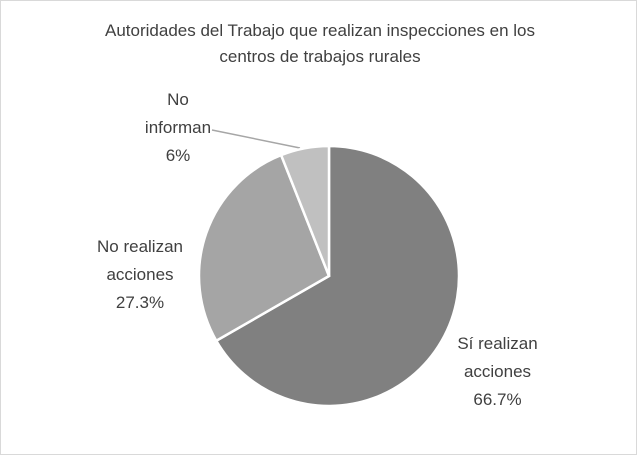 The height and width of the screenshot is (455, 637). I want to click on data-label: Sí realizan acciones 66.7%, so click(497, 372).